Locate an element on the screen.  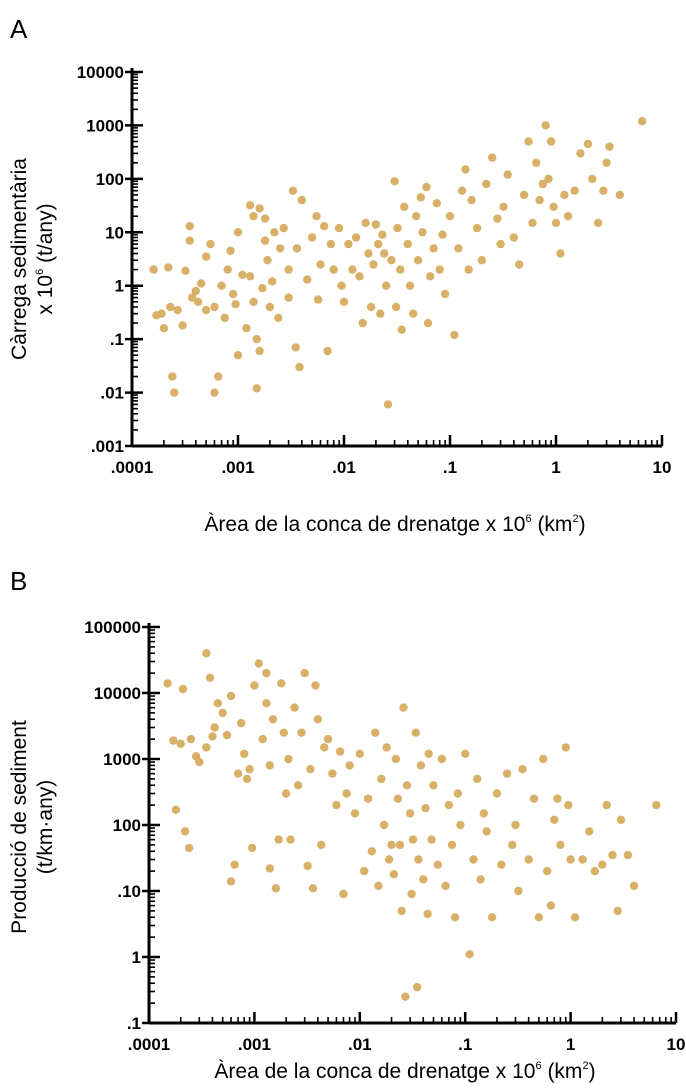
y-tick-label: .1 is located at coordinates (117, 339).